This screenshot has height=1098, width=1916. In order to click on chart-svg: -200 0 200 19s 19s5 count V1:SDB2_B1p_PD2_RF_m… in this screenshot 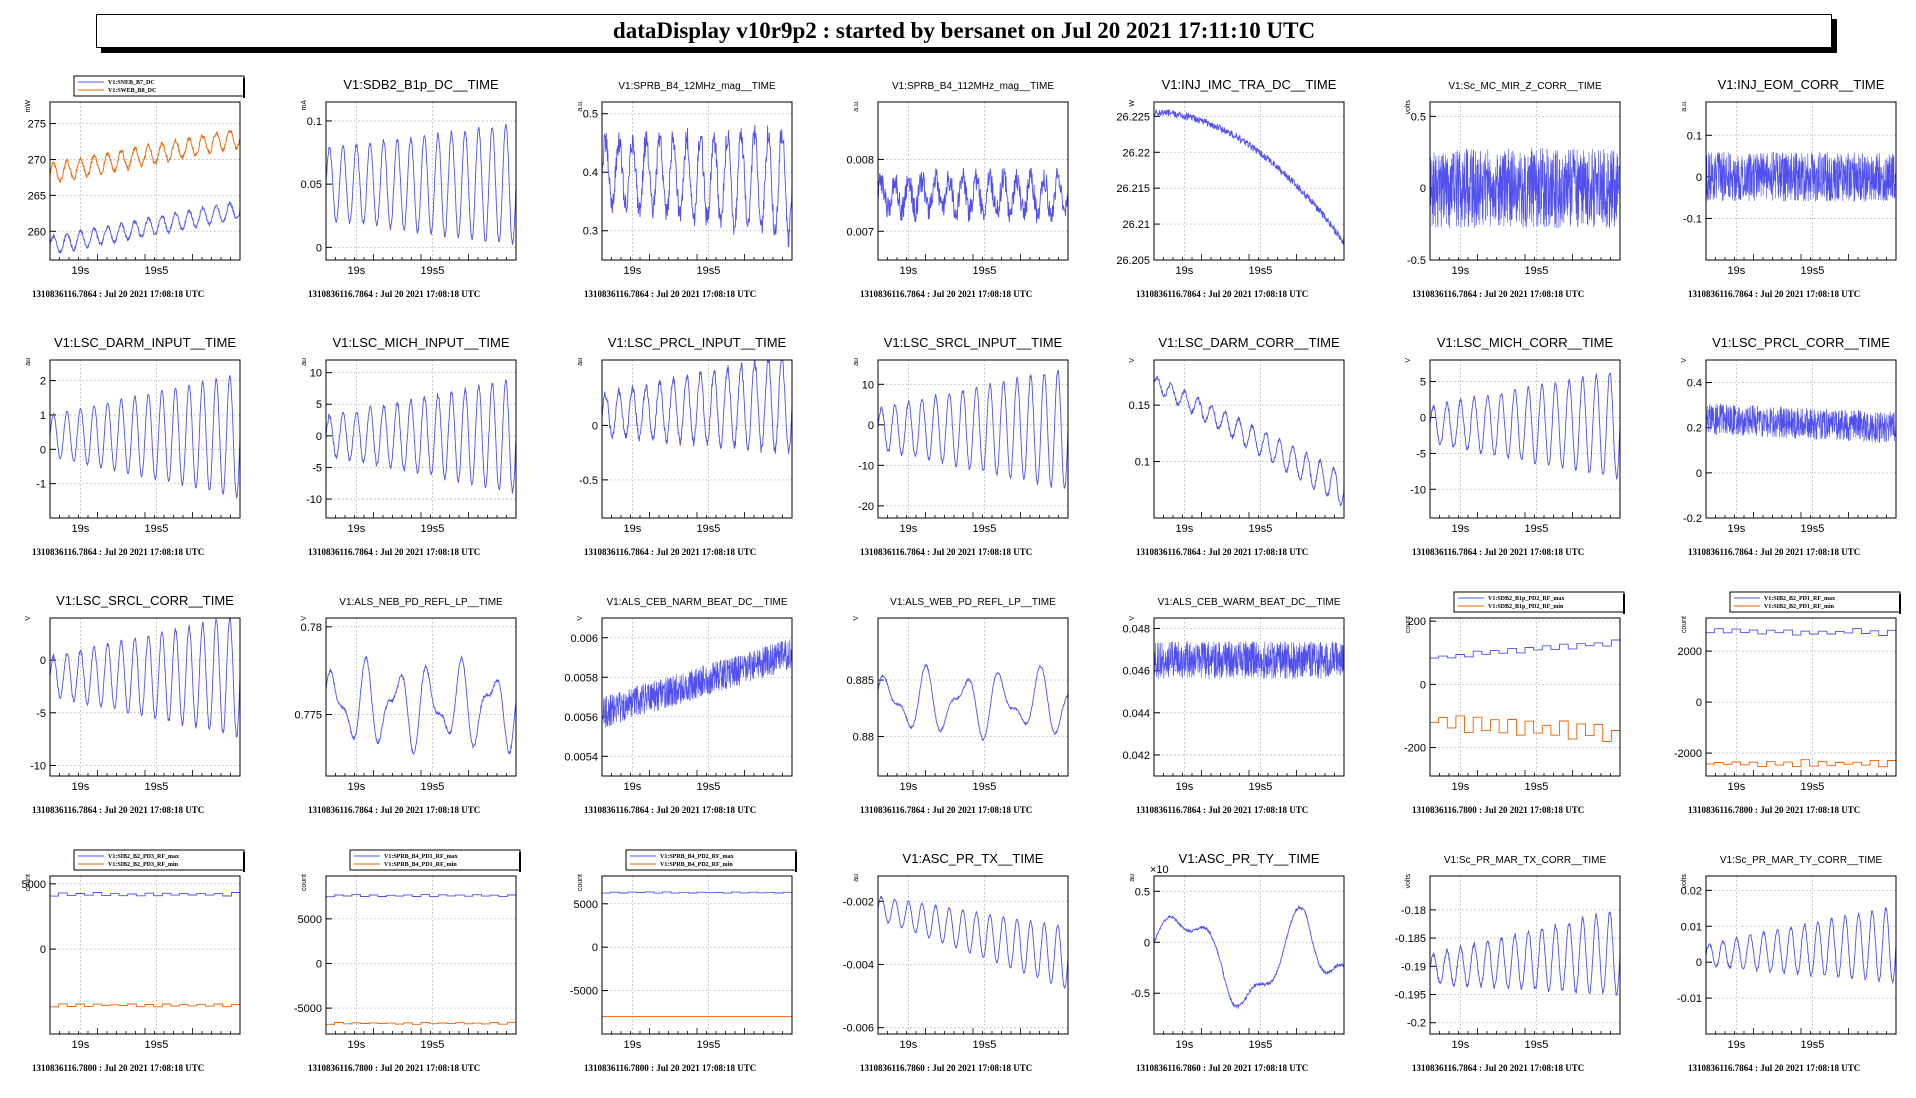, I will do `click(1514, 703)`.